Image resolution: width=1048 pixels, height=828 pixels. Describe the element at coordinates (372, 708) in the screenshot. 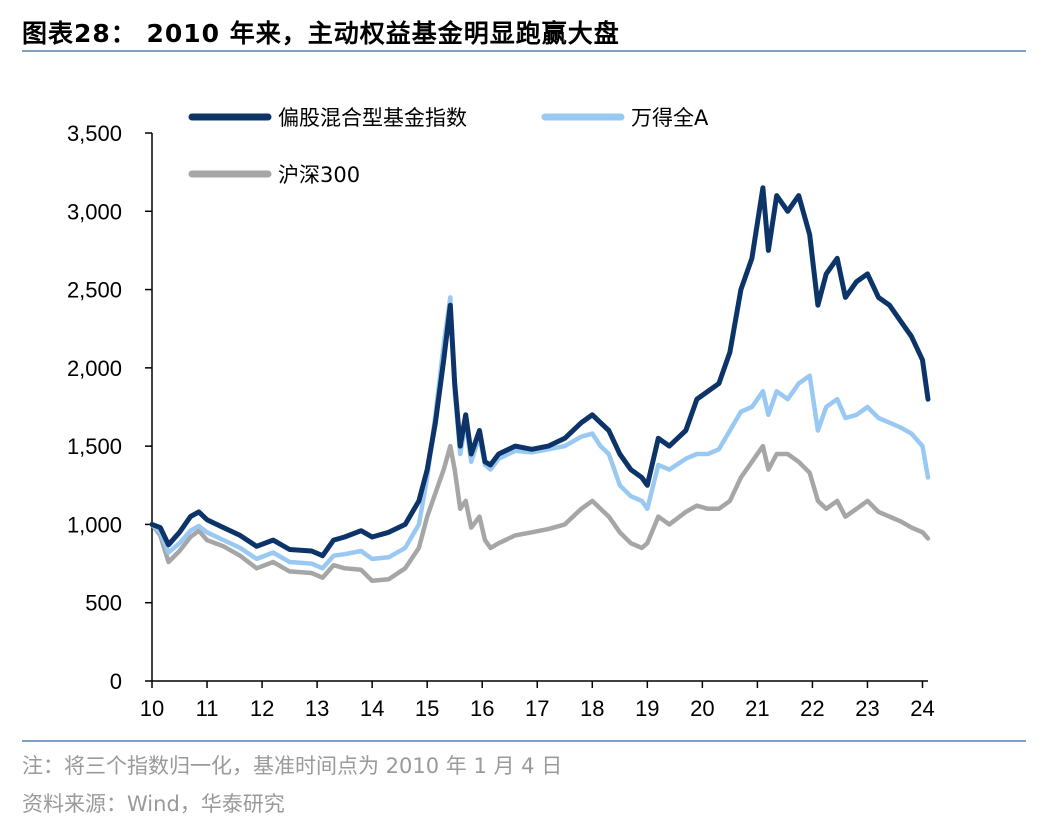

I see `x-tick-label: 14` at that location.